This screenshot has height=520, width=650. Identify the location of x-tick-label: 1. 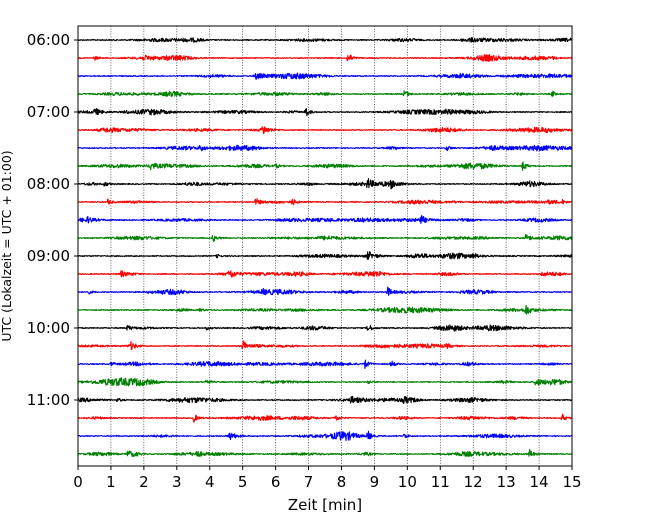
(111, 482).